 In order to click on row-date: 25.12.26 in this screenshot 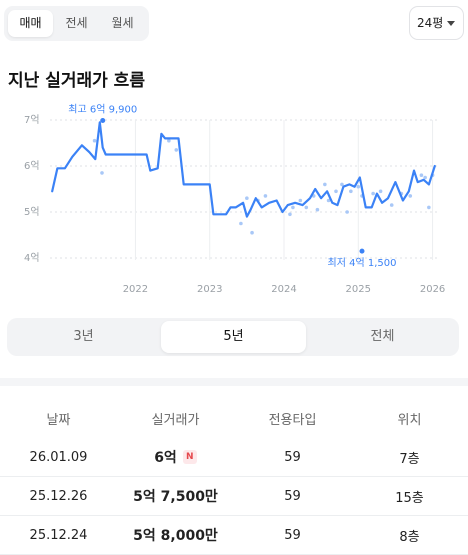, I will do `click(58, 496)`.